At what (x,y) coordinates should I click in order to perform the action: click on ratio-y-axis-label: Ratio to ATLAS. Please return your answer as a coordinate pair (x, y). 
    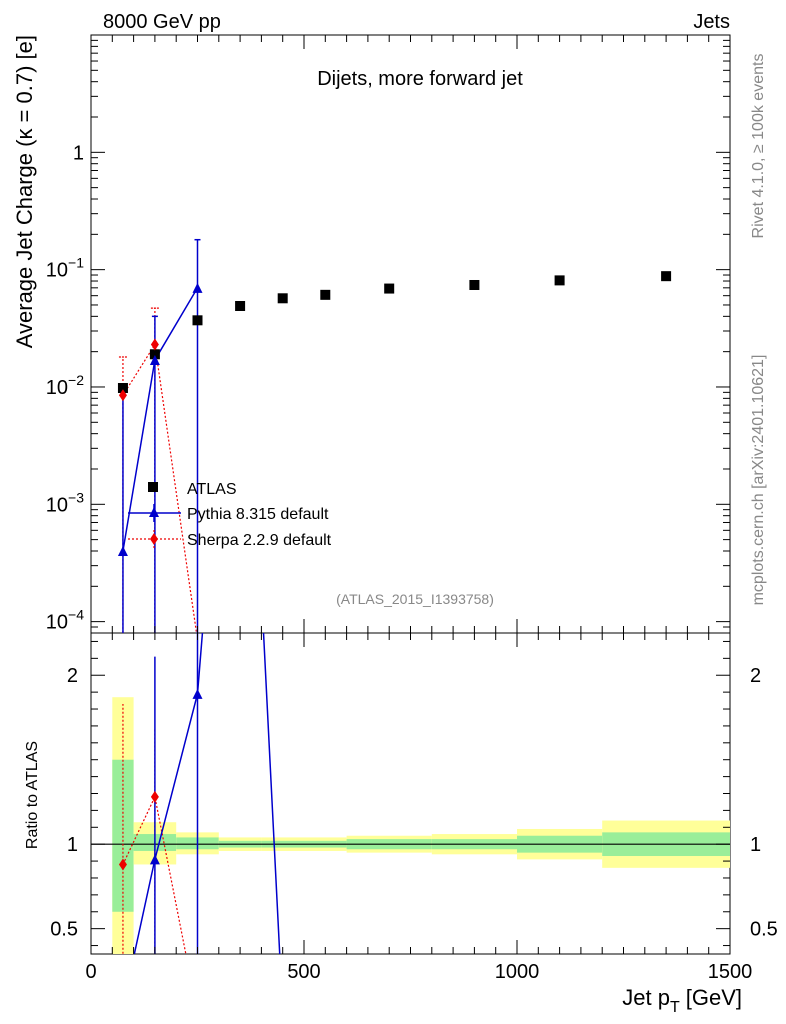
    Looking at the image, I should click on (32, 795).